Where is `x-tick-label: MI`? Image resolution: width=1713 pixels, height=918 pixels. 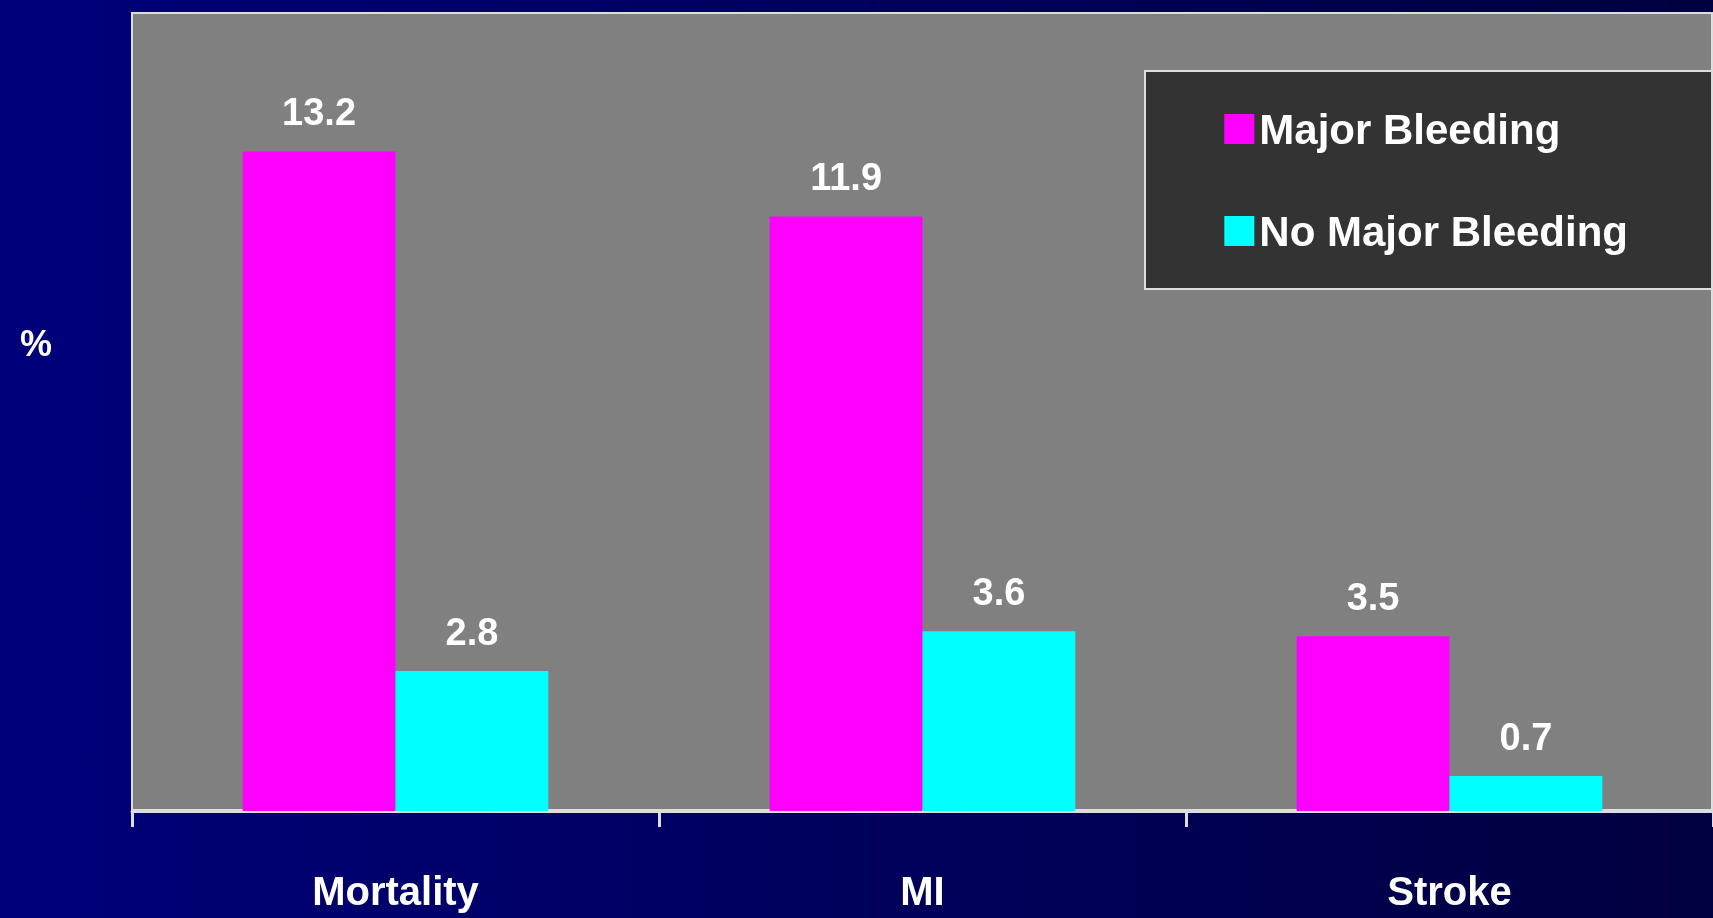 x-tick-label: MI is located at coordinates (922, 891).